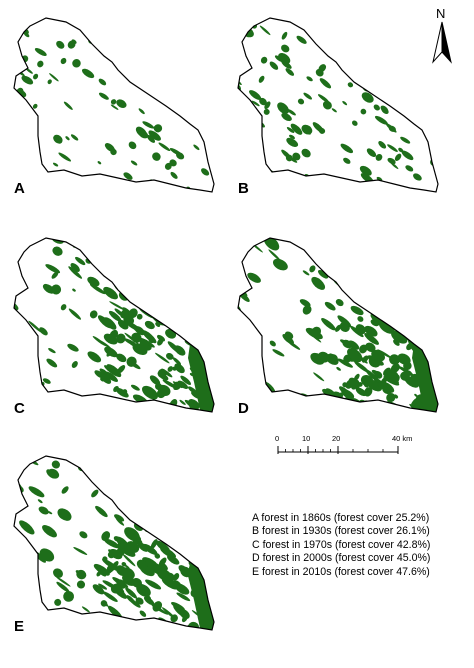 The height and width of the screenshot is (668, 474). Describe the element at coordinates (338, 110) in the screenshot. I see `forest-patches` at that location.